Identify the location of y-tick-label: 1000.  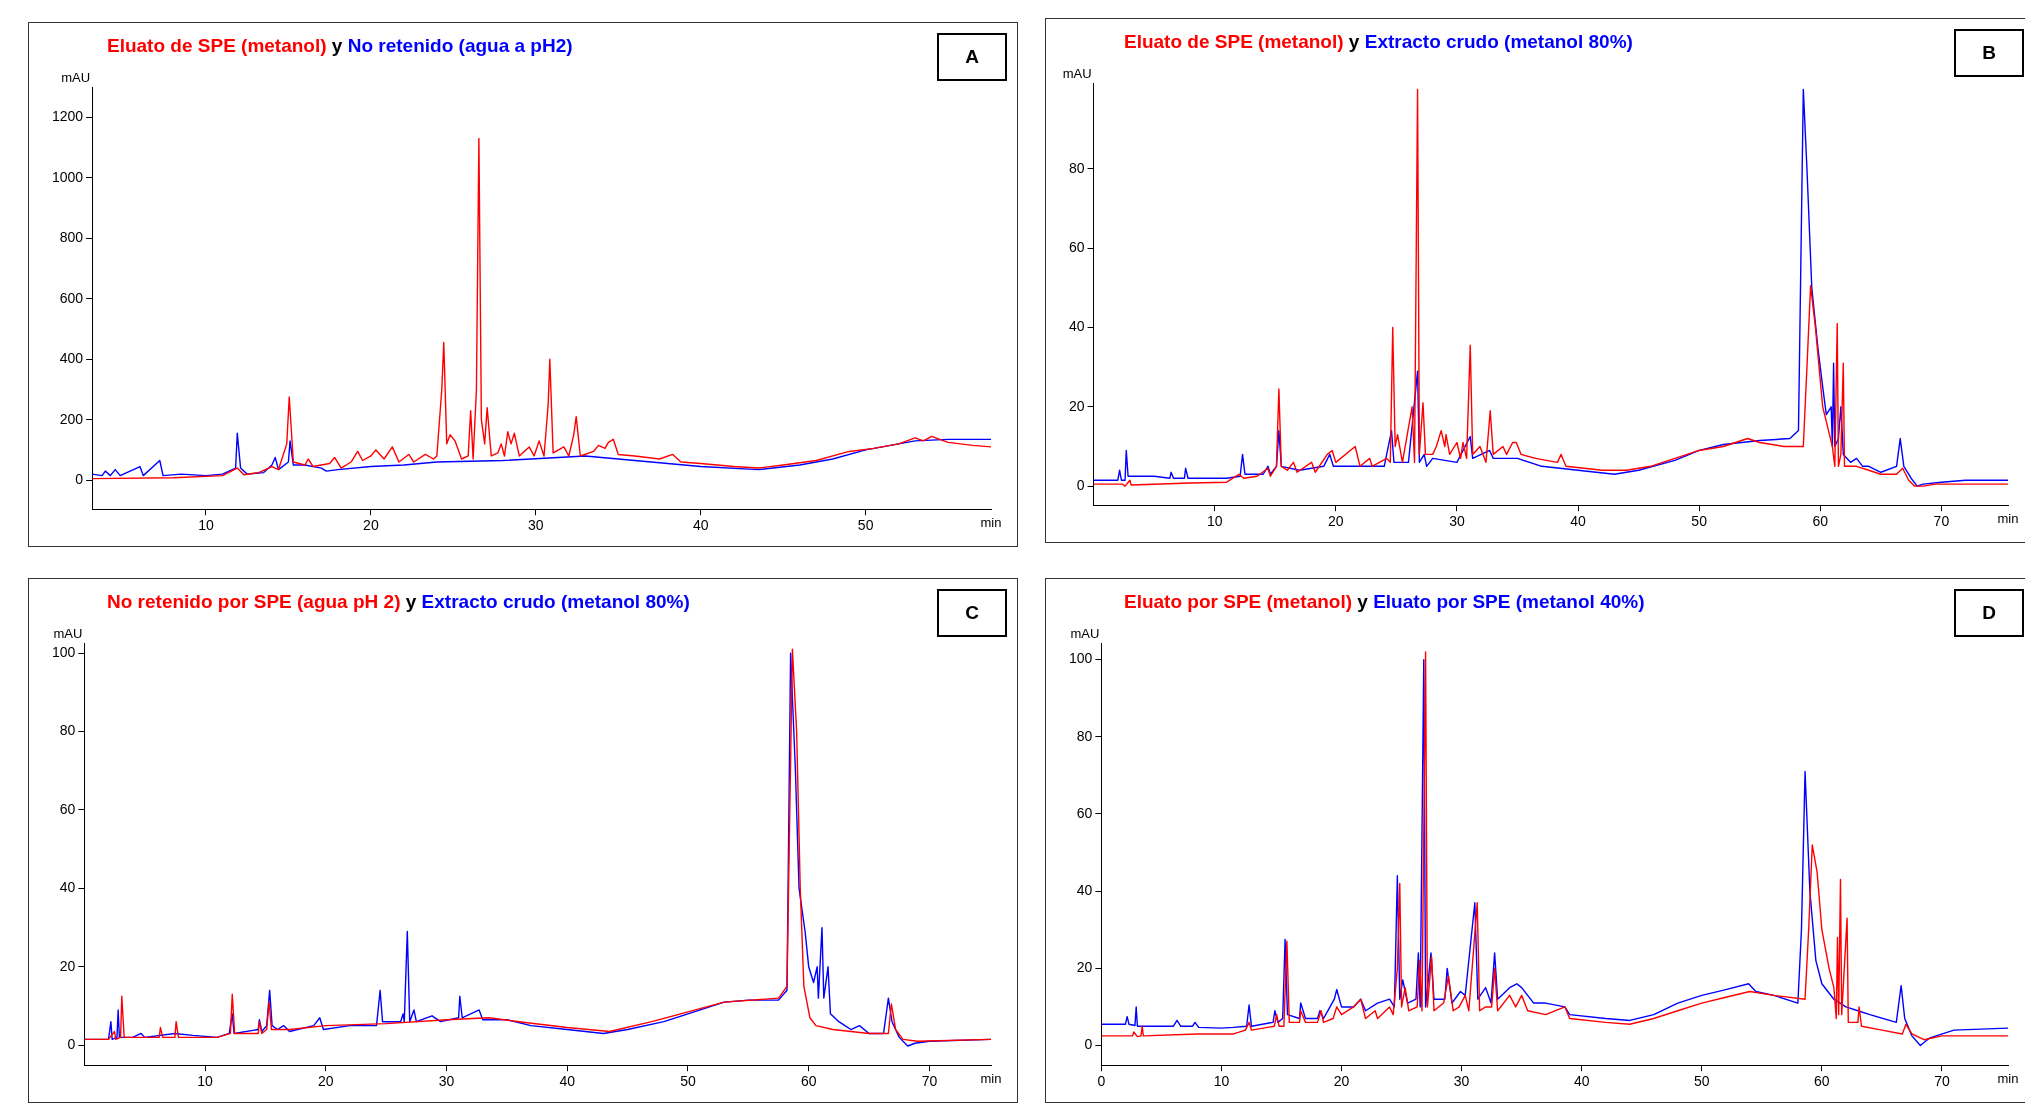
(67, 176).